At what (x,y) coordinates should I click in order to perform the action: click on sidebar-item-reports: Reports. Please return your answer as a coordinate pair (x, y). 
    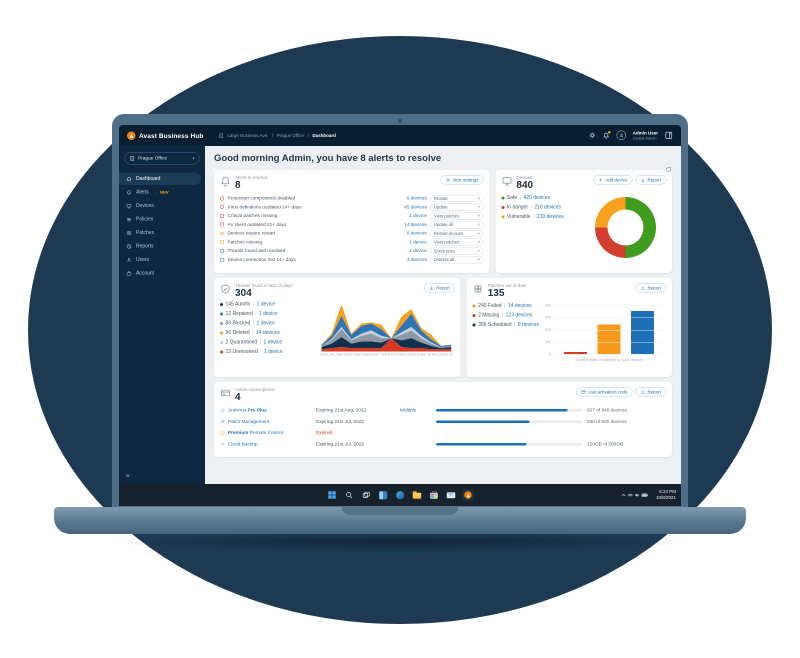
    Looking at the image, I should click on (162, 246).